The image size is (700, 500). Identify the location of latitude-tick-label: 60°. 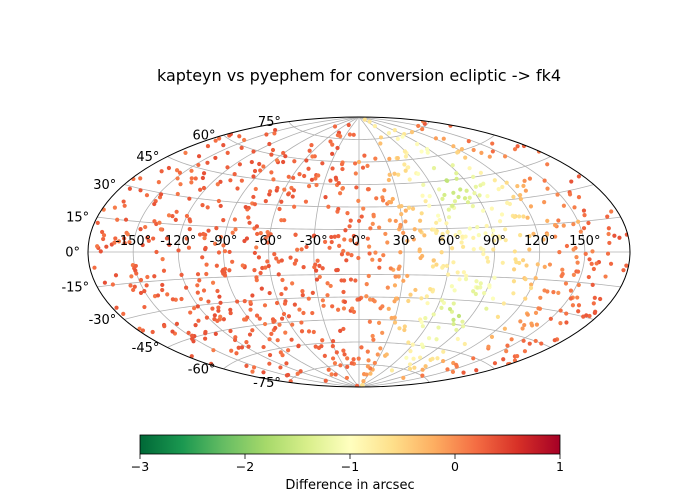
(203, 136).